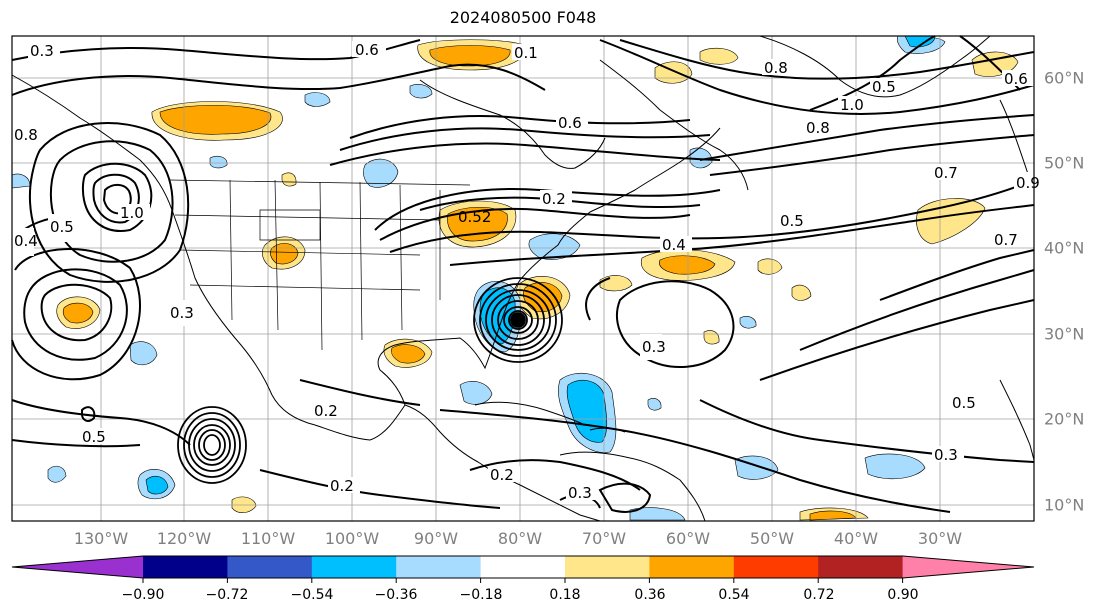 This screenshot has width=1105, height=615. What do you see at coordinates (77, 567) in the screenshot?
I see `colorbar-extend-min` at bounding box center [77, 567].